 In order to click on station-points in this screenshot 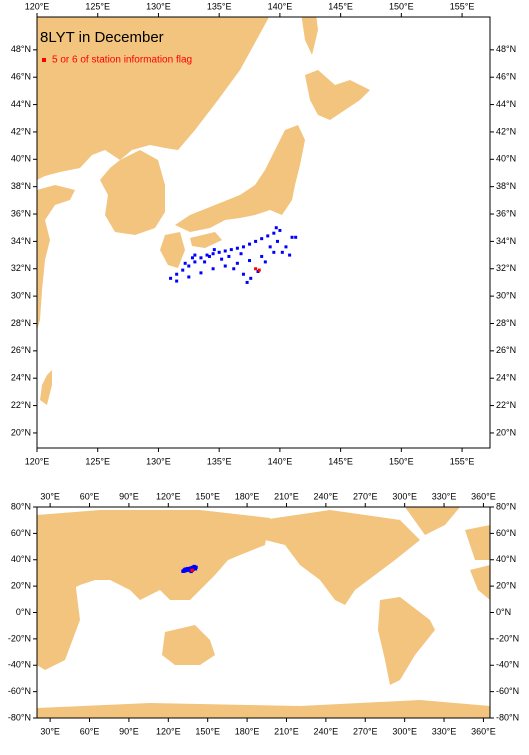, I will do `click(233, 255)`.